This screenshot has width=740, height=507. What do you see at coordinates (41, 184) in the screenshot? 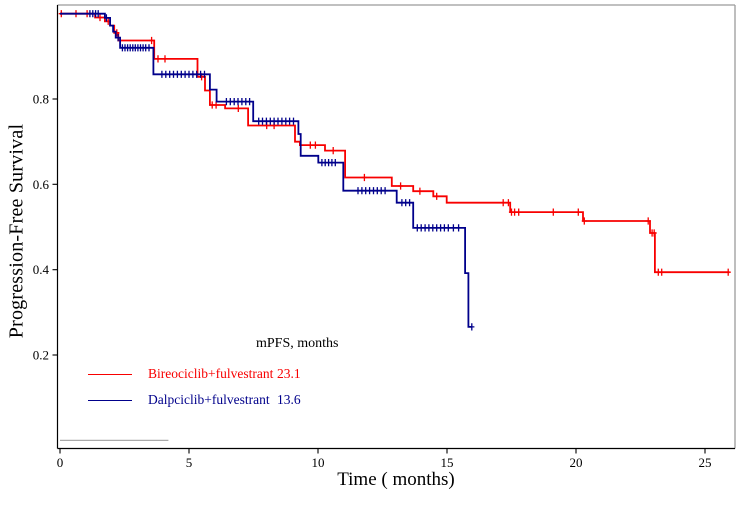
I see `y-tick-label: 0.6` at bounding box center [41, 184].